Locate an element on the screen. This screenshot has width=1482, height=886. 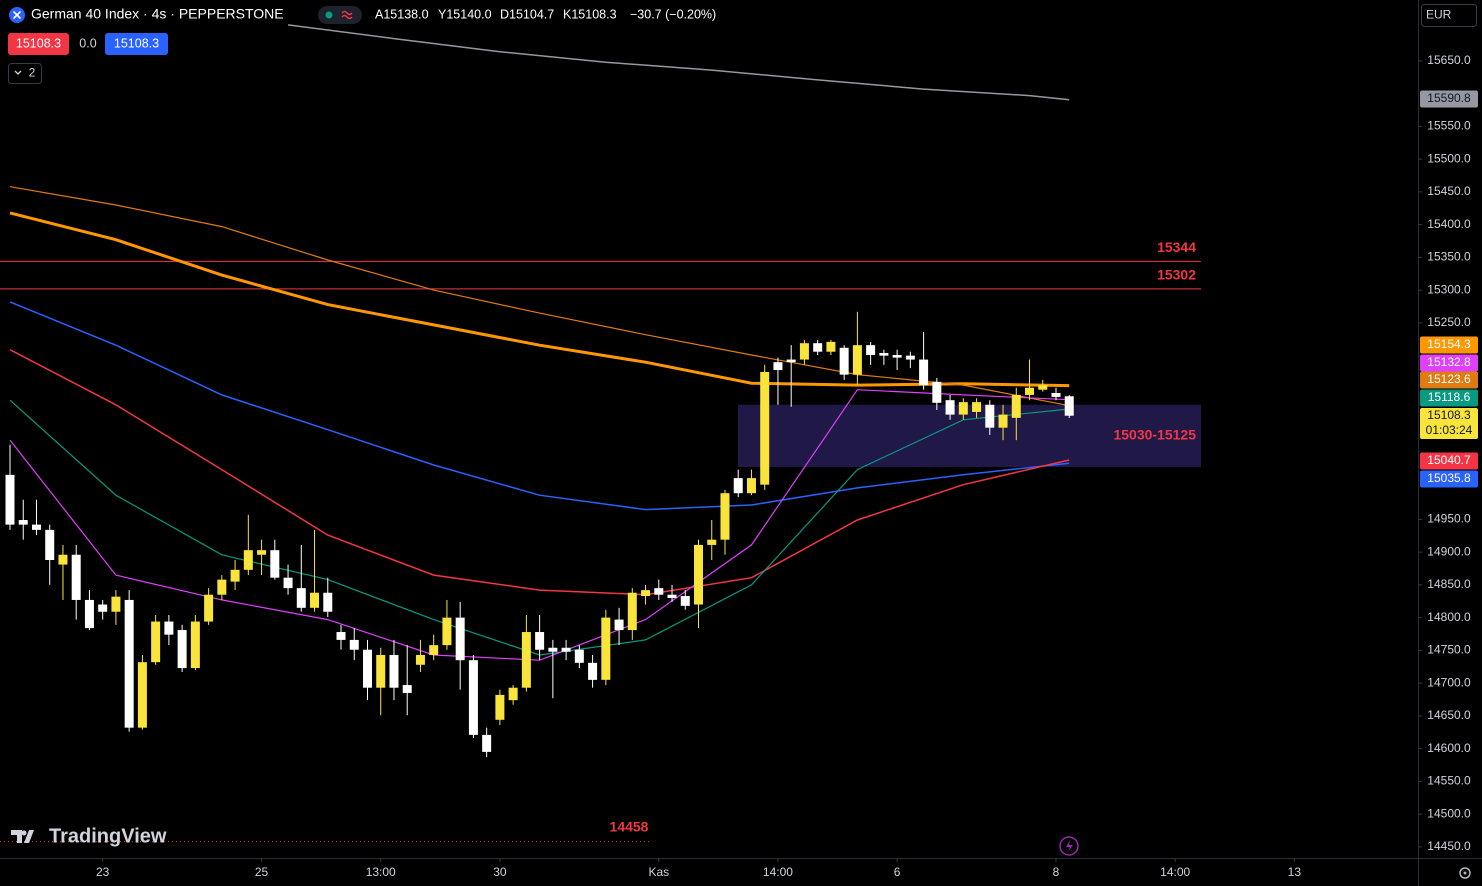
currency: EUR is located at coordinates (1439, 15).